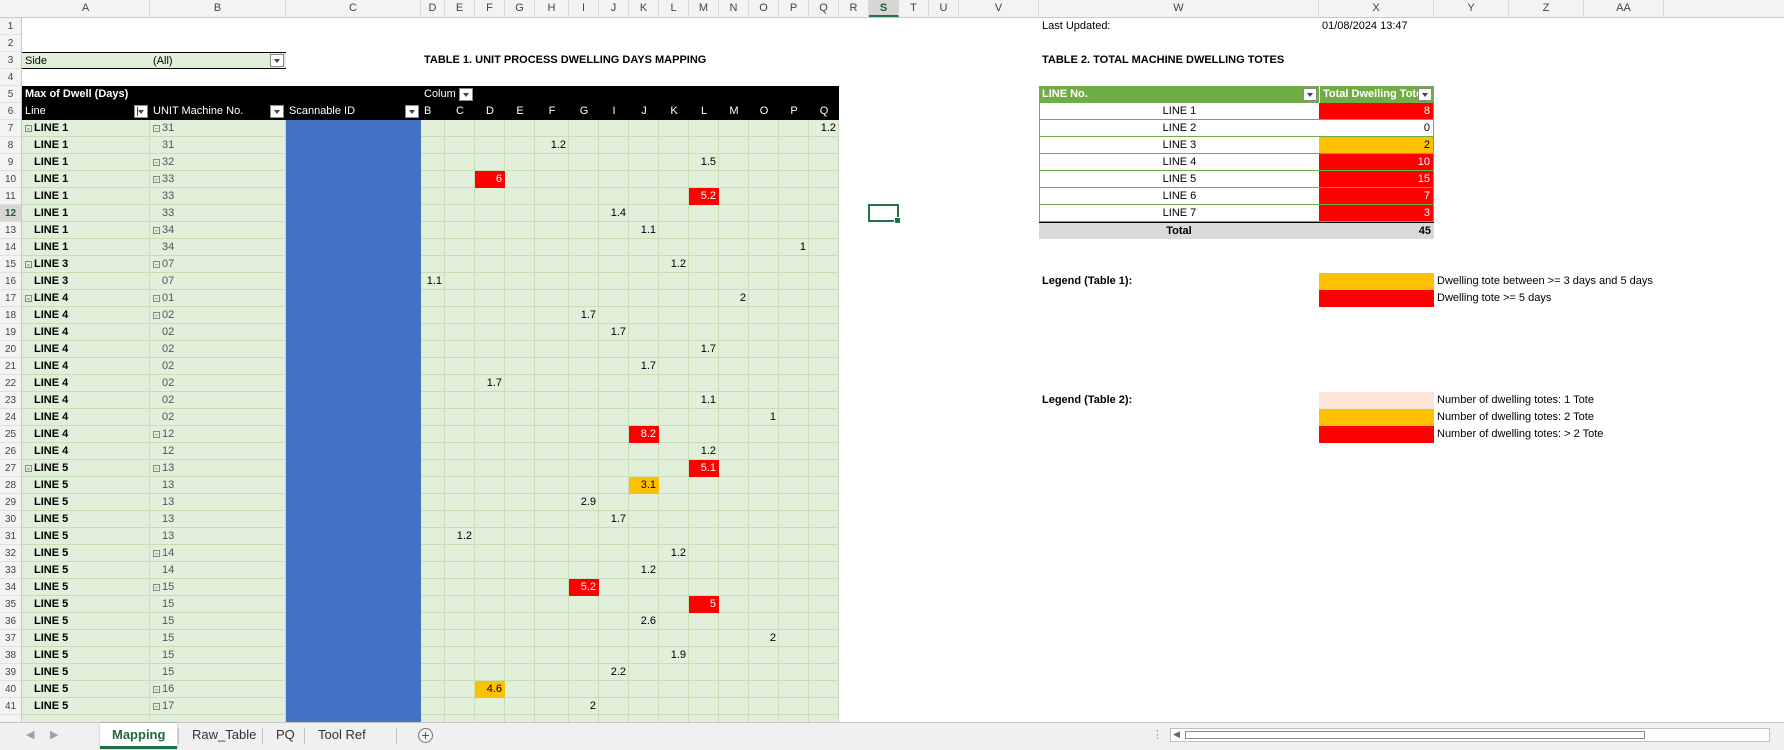 The image size is (1784, 750). What do you see at coordinates (86, 468) in the screenshot?
I see `pivot-line-cell: - LINE 5` at bounding box center [86, 468].